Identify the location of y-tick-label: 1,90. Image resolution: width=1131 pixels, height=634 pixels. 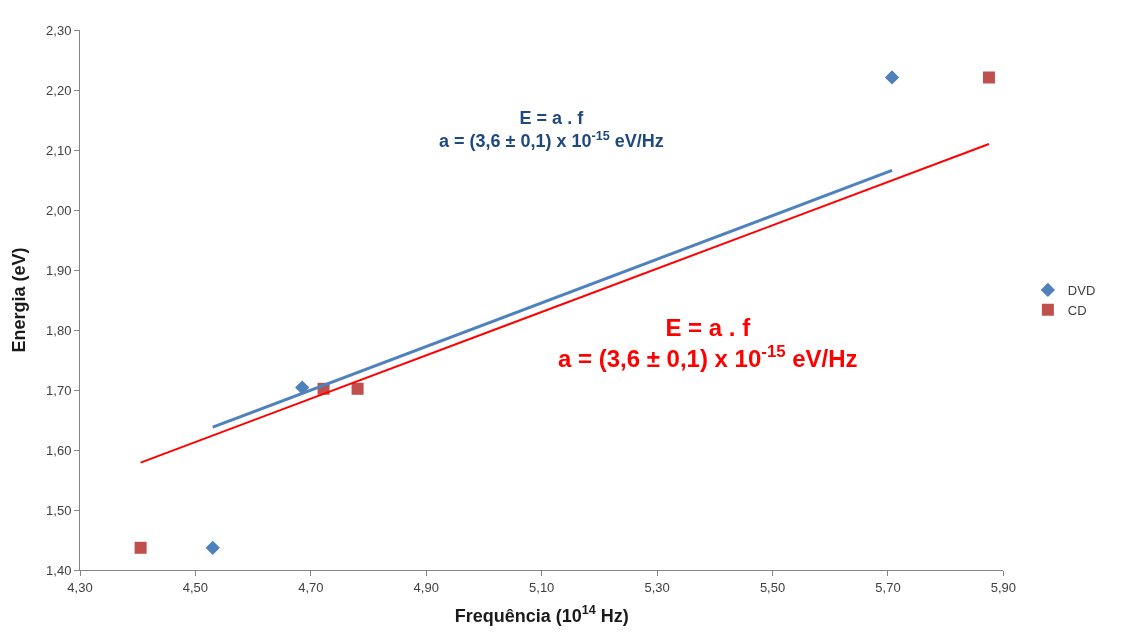
(59, 270).